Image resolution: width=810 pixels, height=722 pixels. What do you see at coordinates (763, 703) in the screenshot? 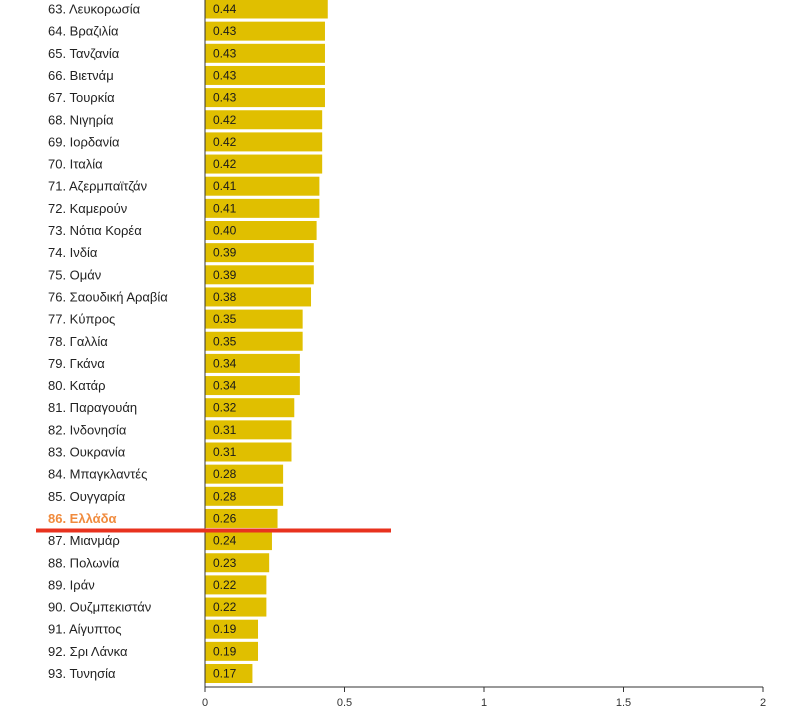
I see `x-tick-label: 2` at bounding box center [763, 703].